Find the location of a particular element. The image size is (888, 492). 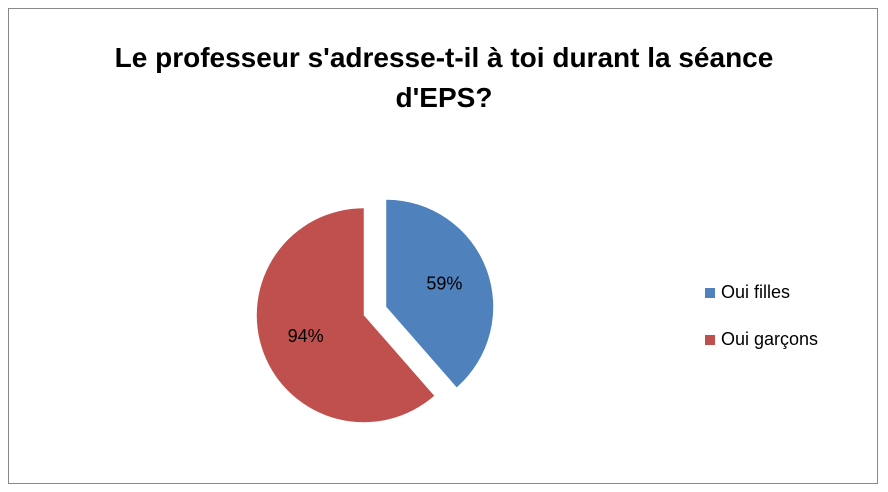

data-label: 59% is located at coordinates (444, 284).